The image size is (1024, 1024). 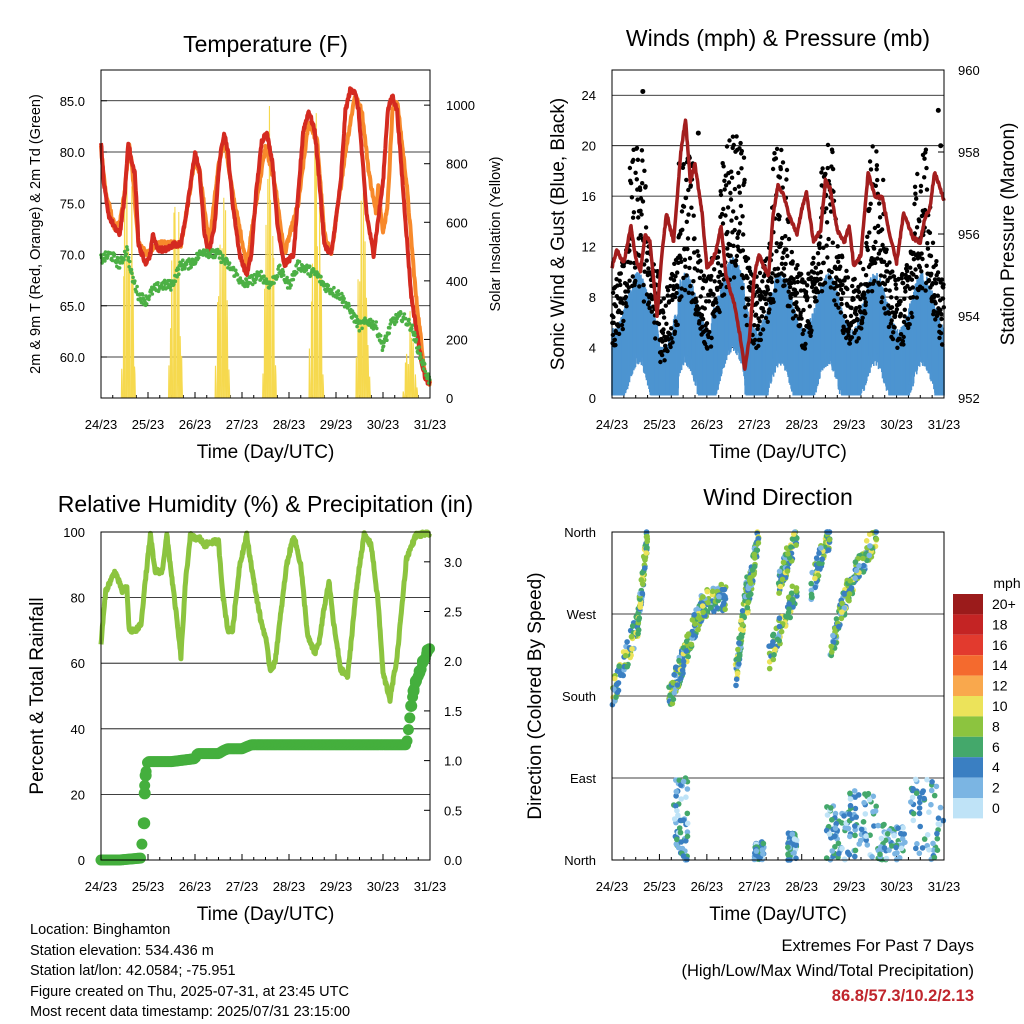 I want to click on x-axis-label: Time (Day/UTC), so click(x=778, y=452).